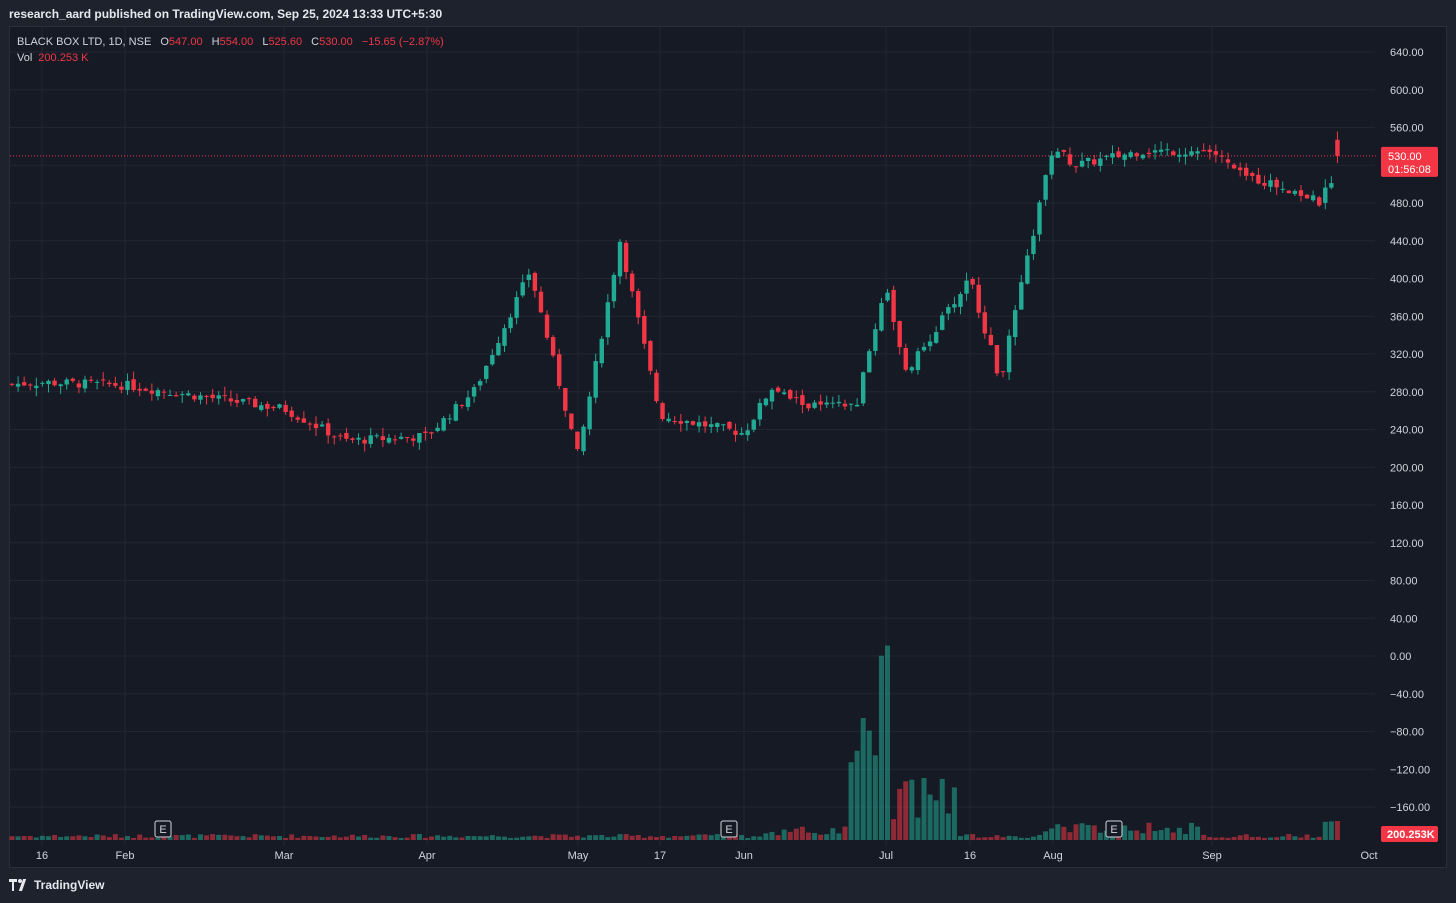 The width and height of the screenshot is (1456, 903). What do you see at coordinates (84, 42) in the screenshot?
I see `legend-symbol: BLACK BOX LTD, 1D, NSE` at bounding box center [84, 42].